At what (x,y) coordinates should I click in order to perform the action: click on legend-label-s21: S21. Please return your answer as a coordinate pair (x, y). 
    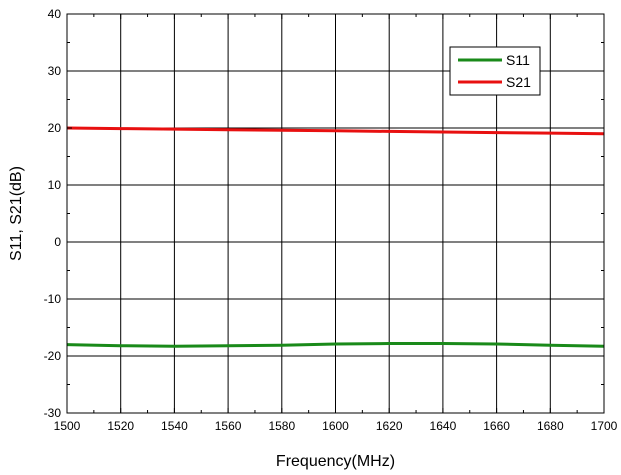
    Looking at the image, I should click on (518, 82).